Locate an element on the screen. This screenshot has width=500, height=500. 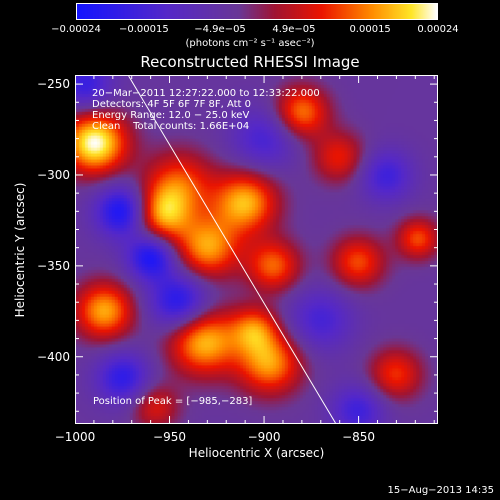
y-tick-label: −350 is located at coordinates (53, 265).